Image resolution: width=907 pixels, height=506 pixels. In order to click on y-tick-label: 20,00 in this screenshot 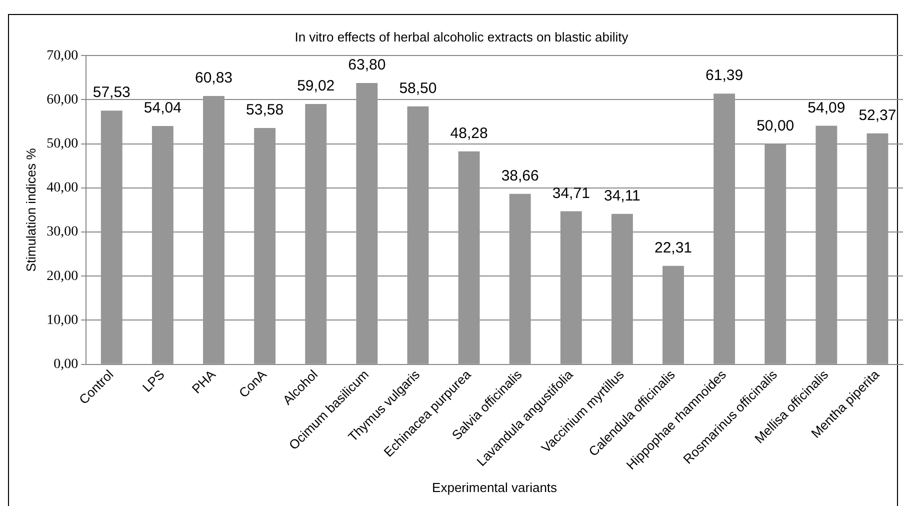, I will do `click(62, 276)`.